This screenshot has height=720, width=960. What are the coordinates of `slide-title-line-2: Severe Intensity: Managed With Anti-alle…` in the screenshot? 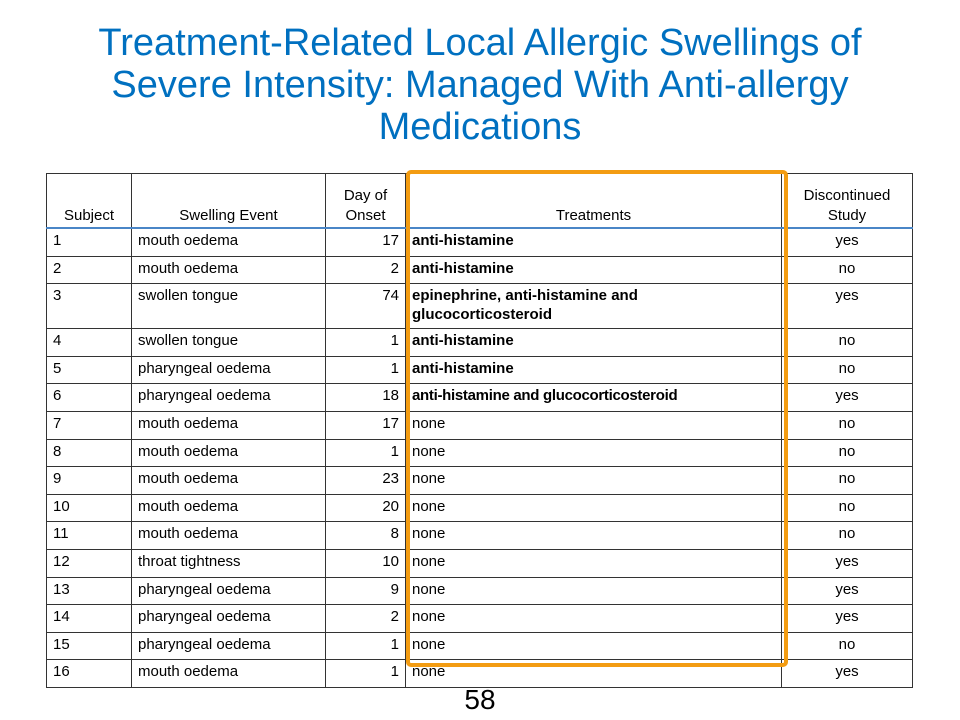 It's located at (480, 85).